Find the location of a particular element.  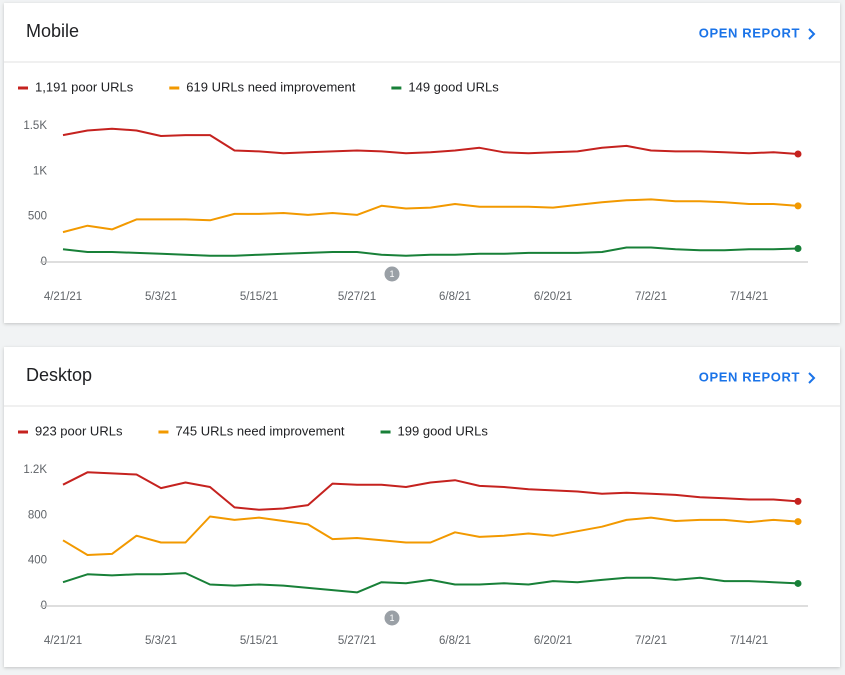

y-tick-label: 500 is located at coordinates (37, 217).